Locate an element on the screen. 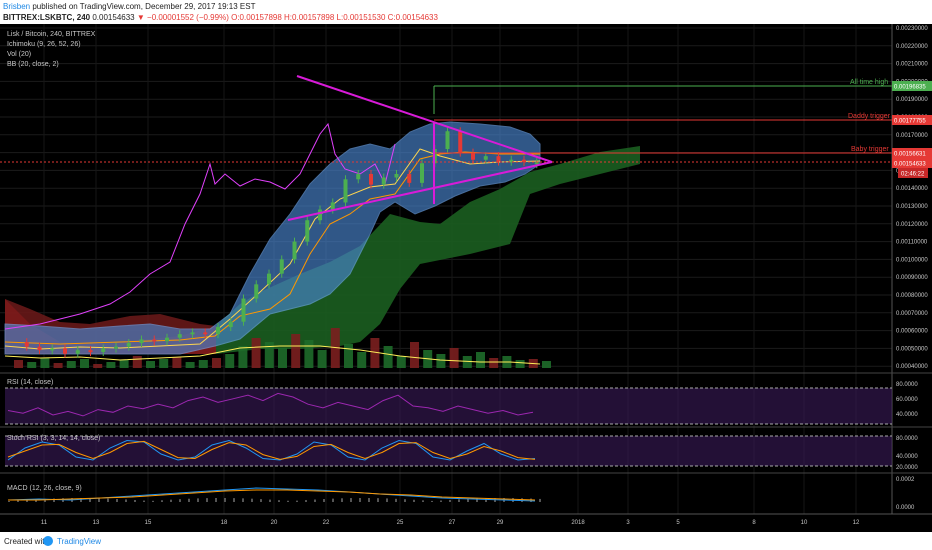 This screenshot has height=550, width=932. ichimoku-label: Ichimoku (9, 26, 52, 26) is located at coordinates (44, 44).